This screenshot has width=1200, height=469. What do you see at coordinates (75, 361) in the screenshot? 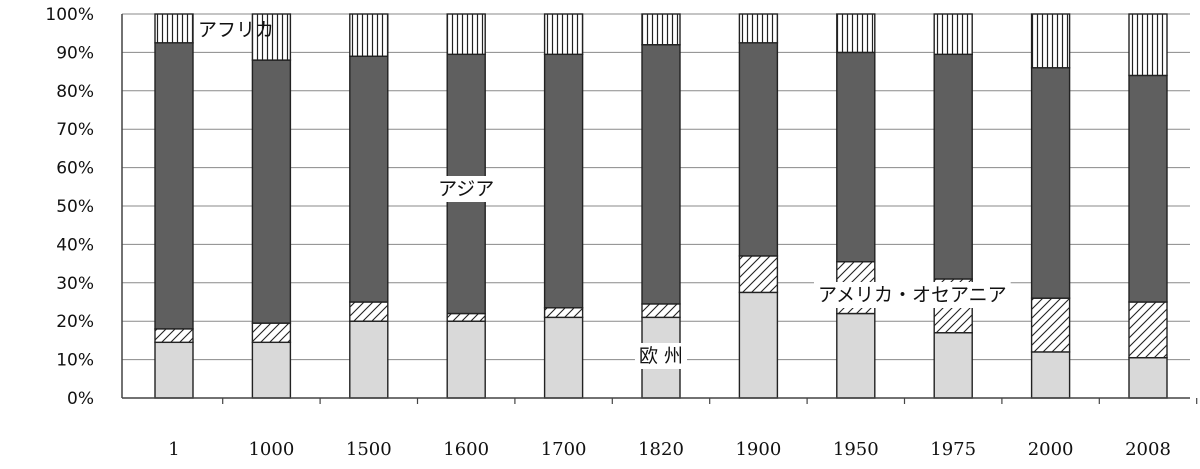
I see `y-tick-label: 10%` at bounding box center [75, 361].